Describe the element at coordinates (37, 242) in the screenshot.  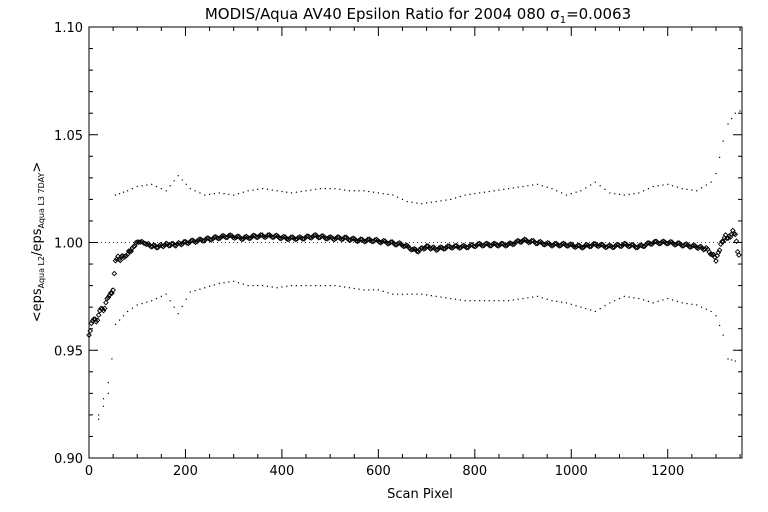
I see `y-axis-label-part-2: /eps` at that location.